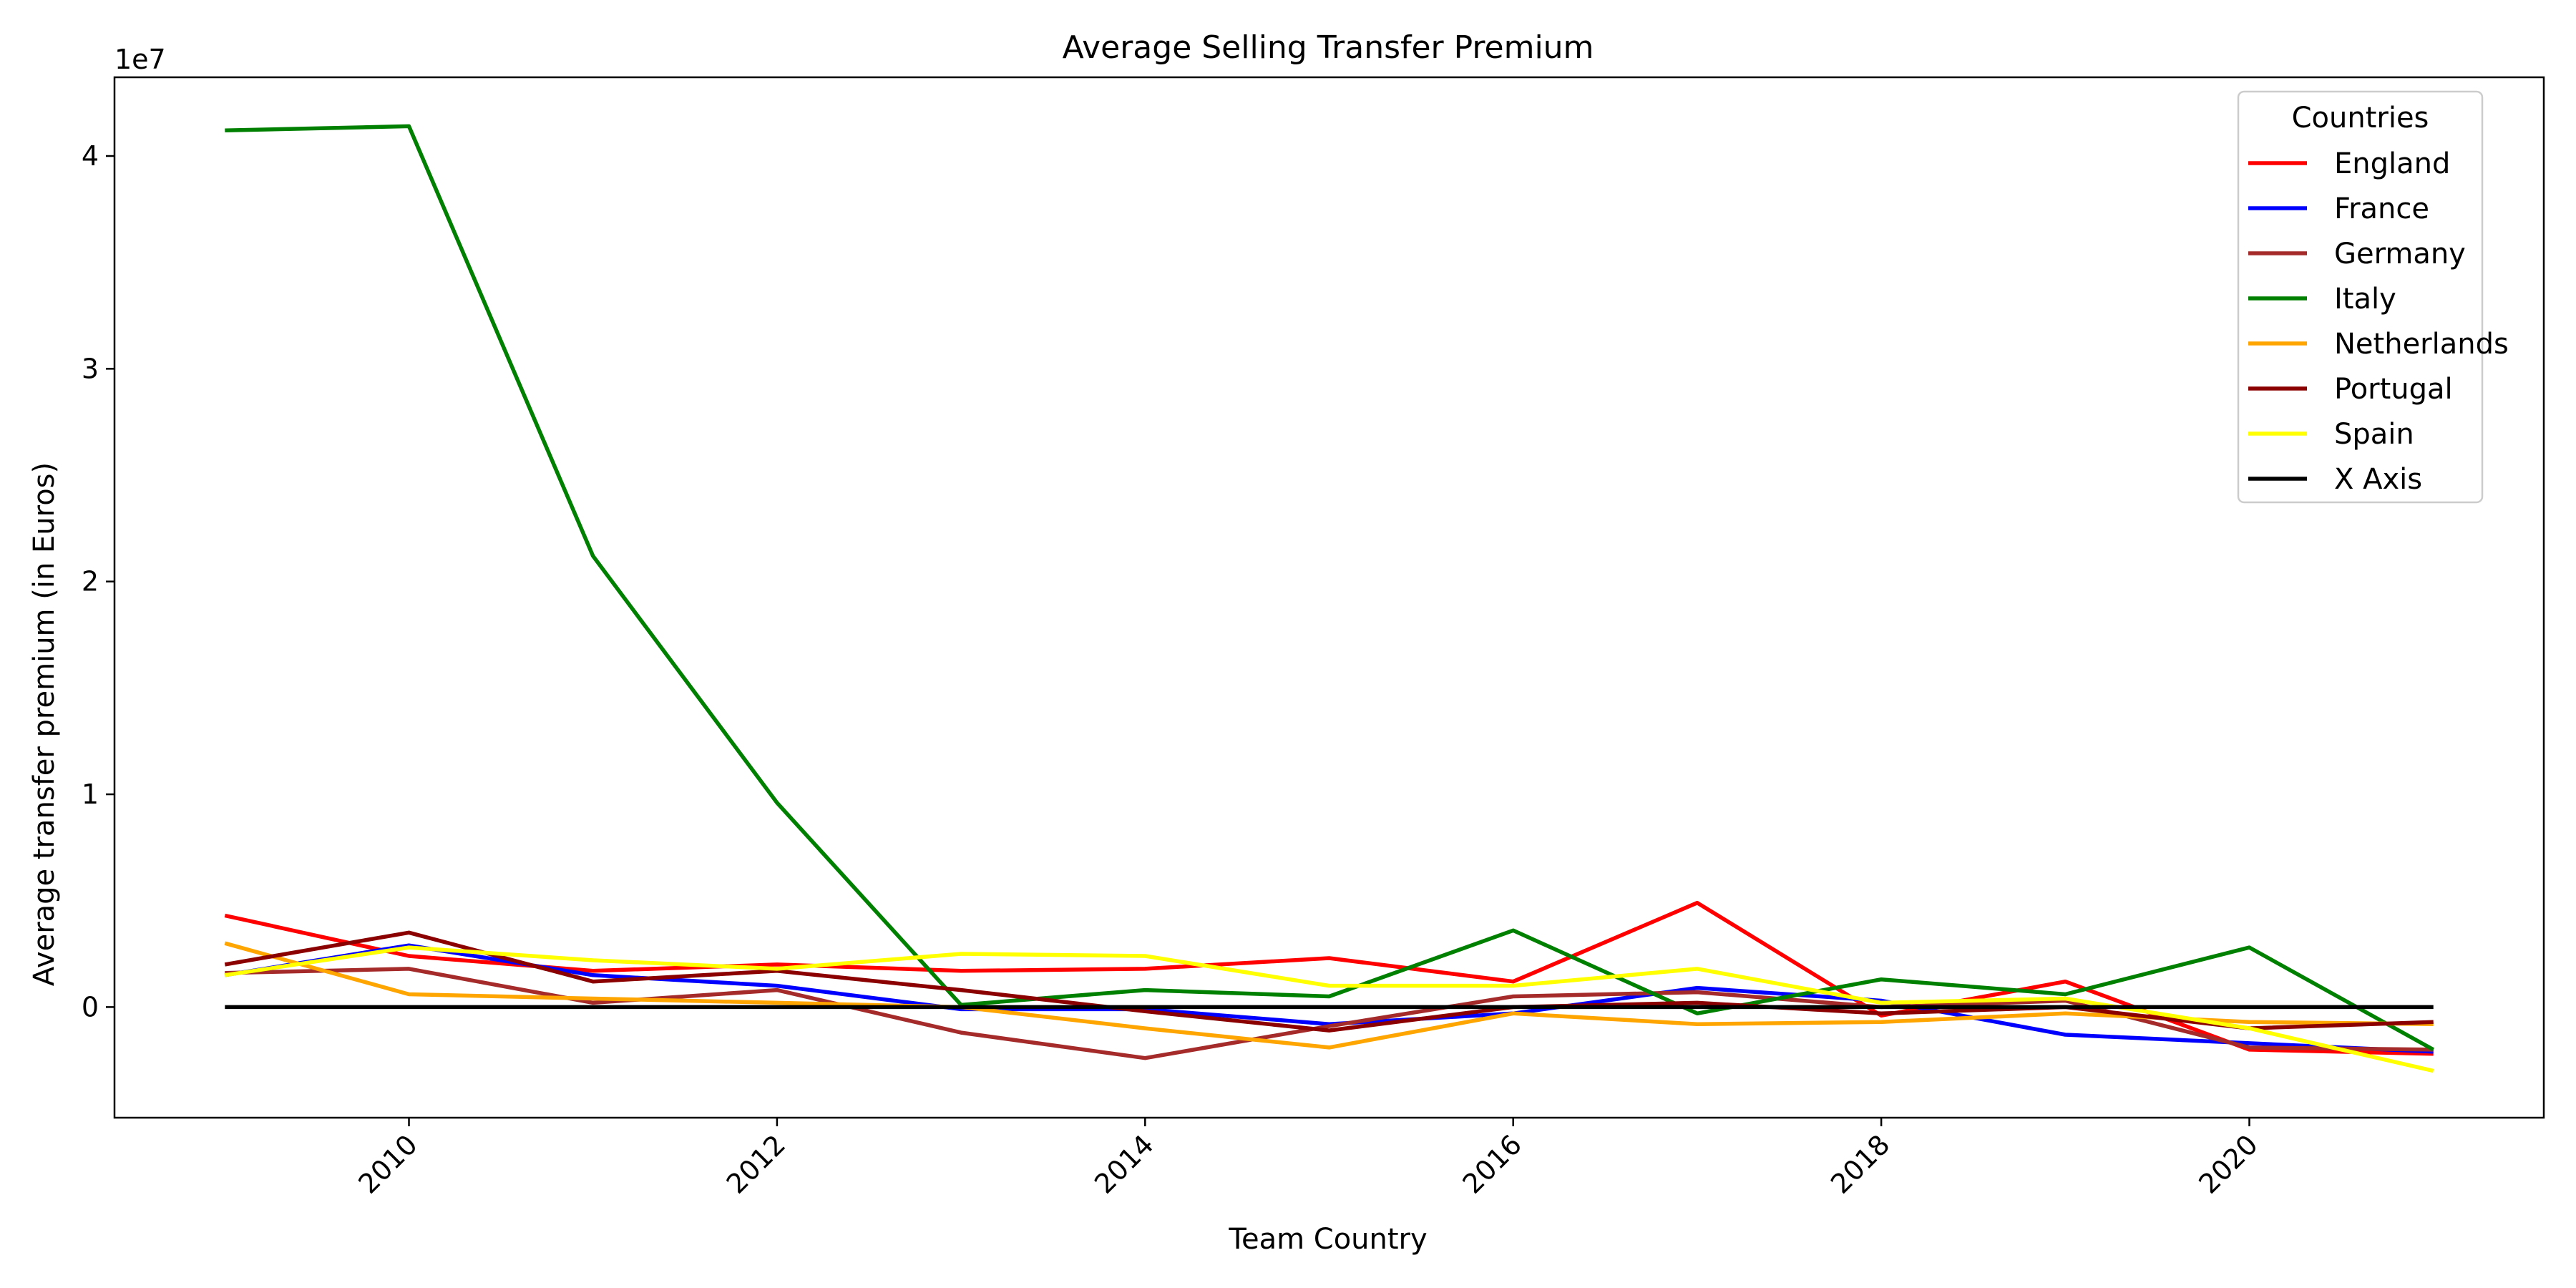 The height and width of the screenshot is (1288, 2576). What do you see at coordinates (90, 1007) in the screenshot?
I see `y-tick-label: 0` at bounding box center [90, 1007].